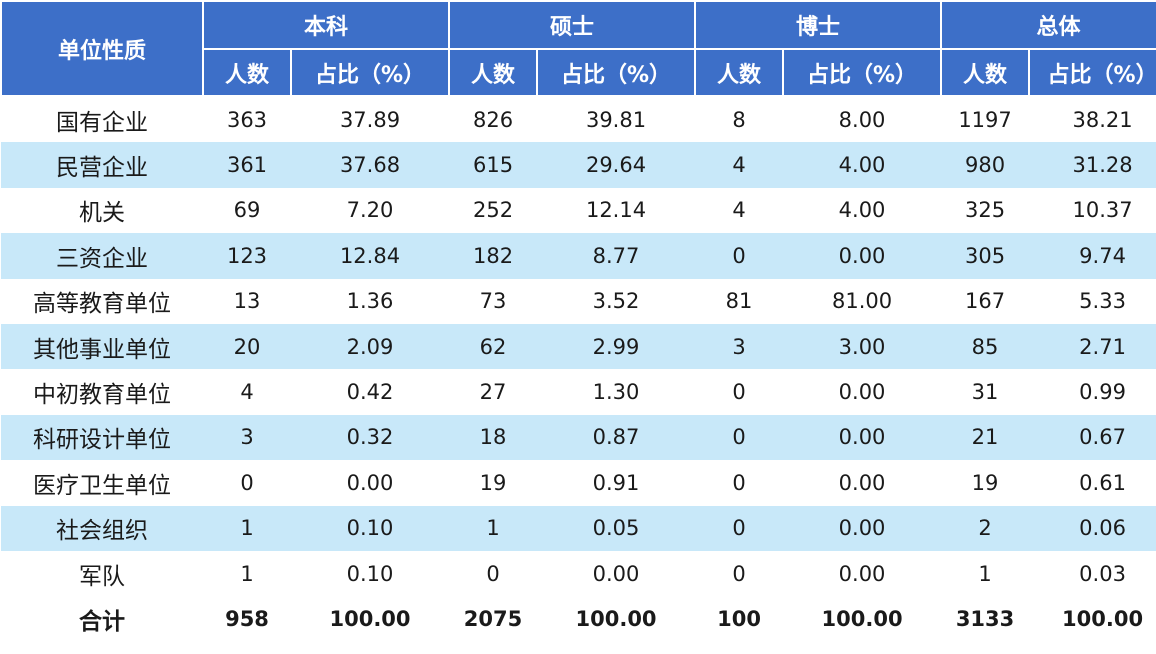 The height and width of the screenshot is (654, 1156). Describe the element at coordinates (370, 256) in the screenshot. I see `cell: 12.84` at that location.